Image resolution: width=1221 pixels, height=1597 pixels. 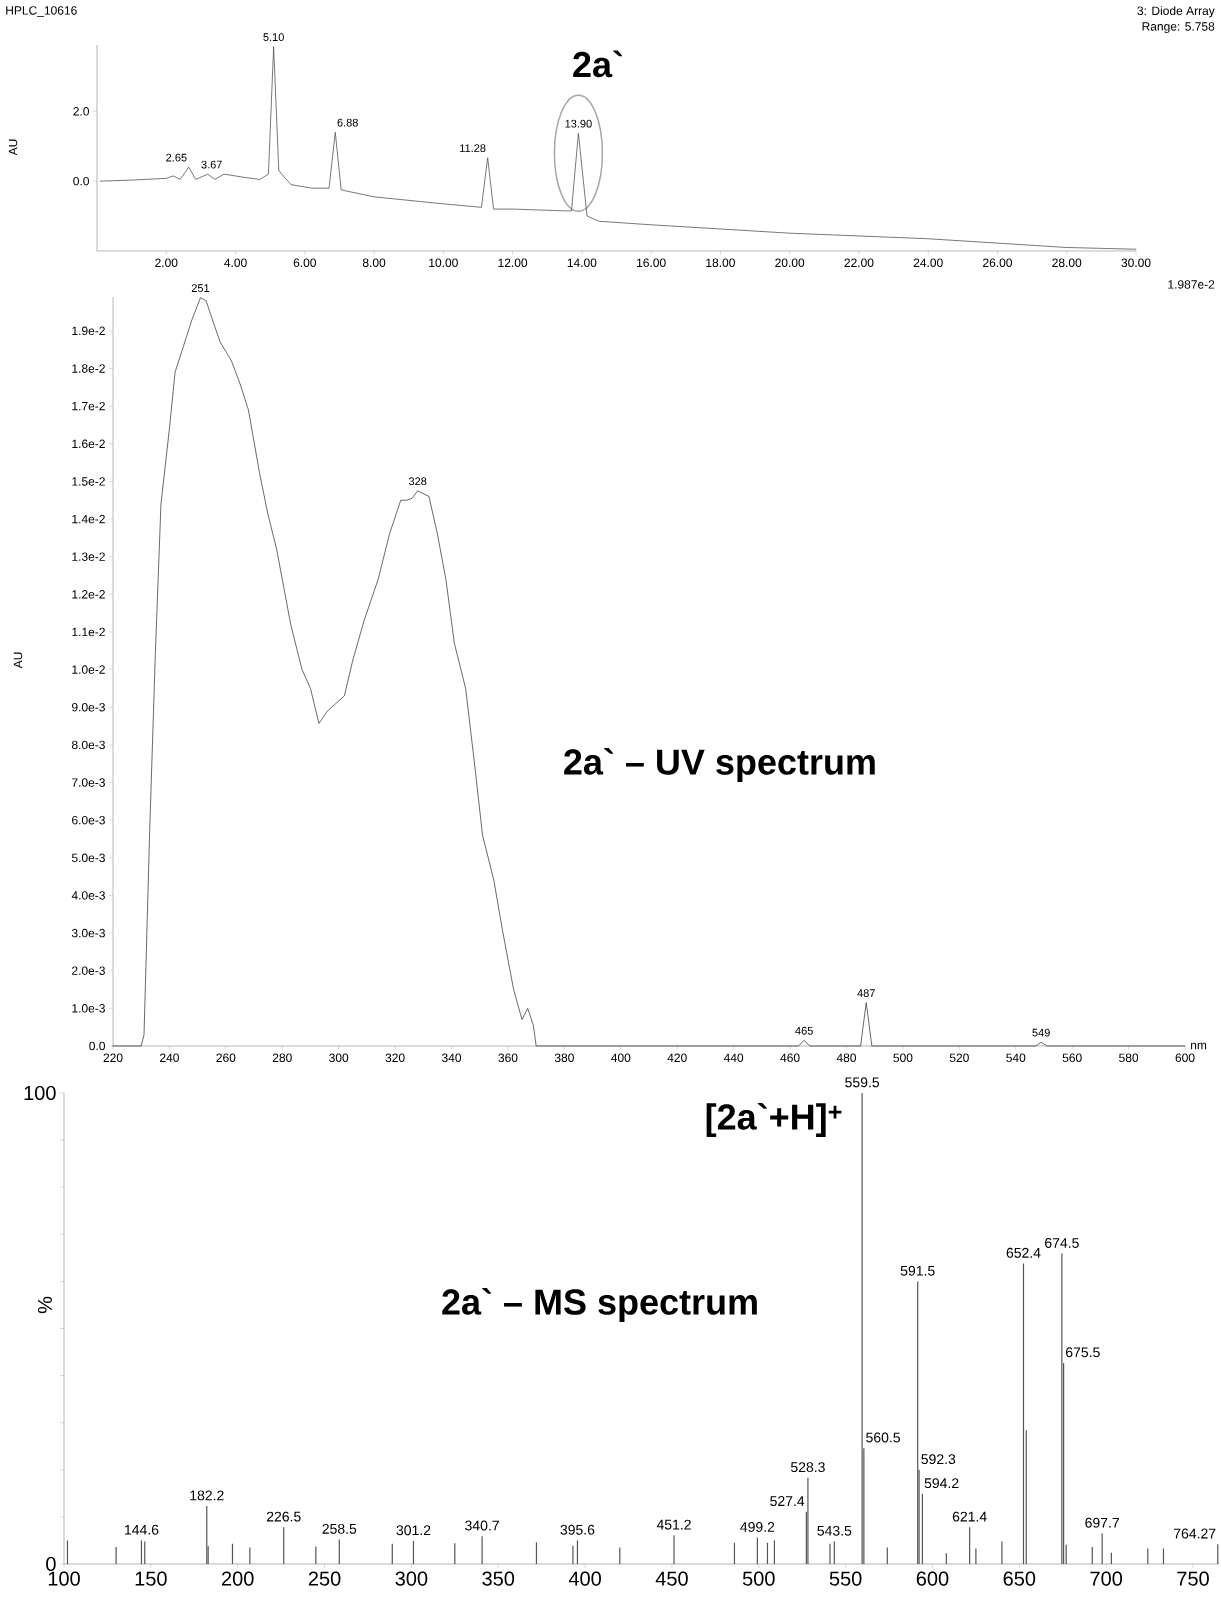 What do you see at coordinates (1185, 1058) in the screenshot?
I see `x-tick-label: 600` at bounding box center [1185, 1058].